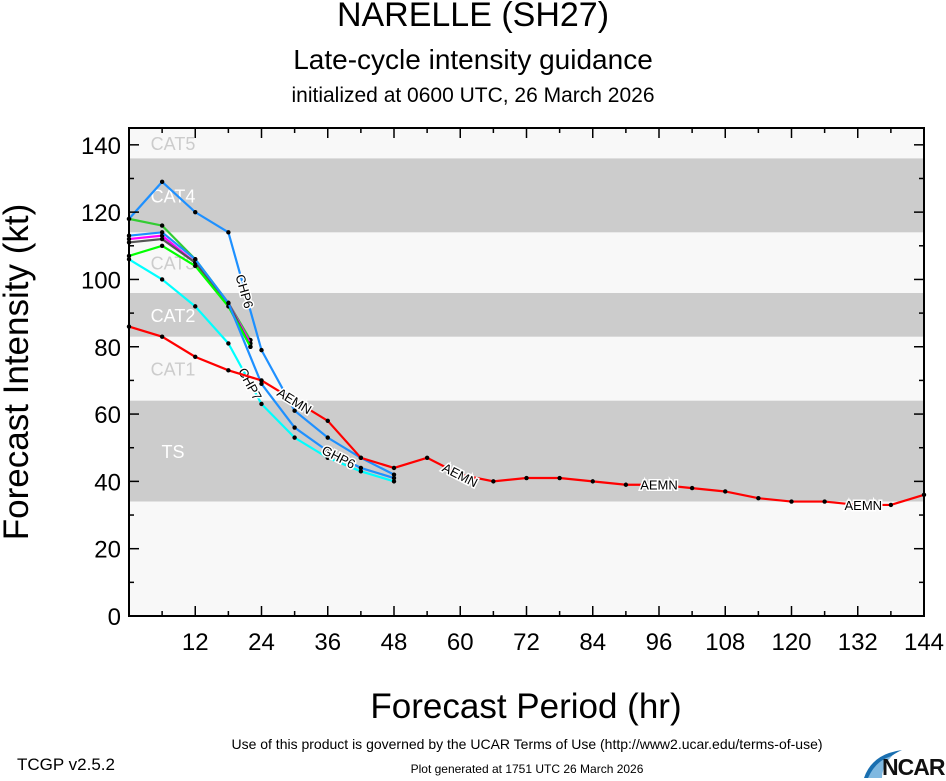 The image size is (946, 781). What do you see at coordinates (526, 195) in the screenshot?
I see `band-cat4` at bounding box center [526, 195].